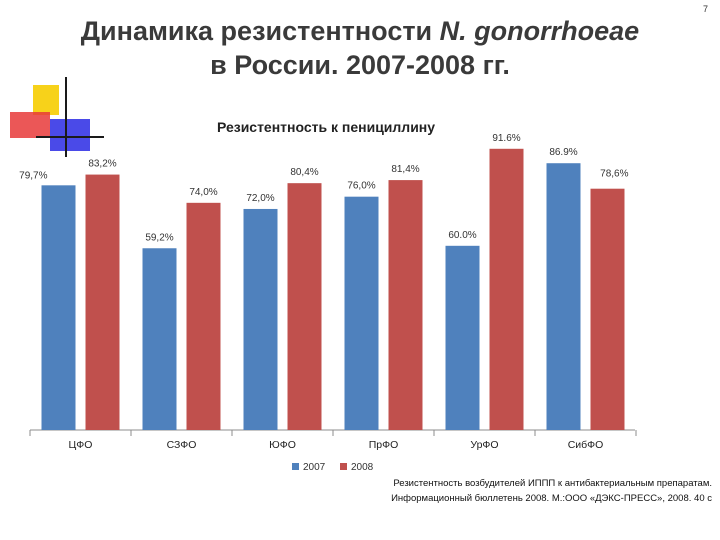 This screenshot has width=720, height=540. Describe the element at coordinates (30, 125) in the screenshot. I see `decoration-red-square` at that location.